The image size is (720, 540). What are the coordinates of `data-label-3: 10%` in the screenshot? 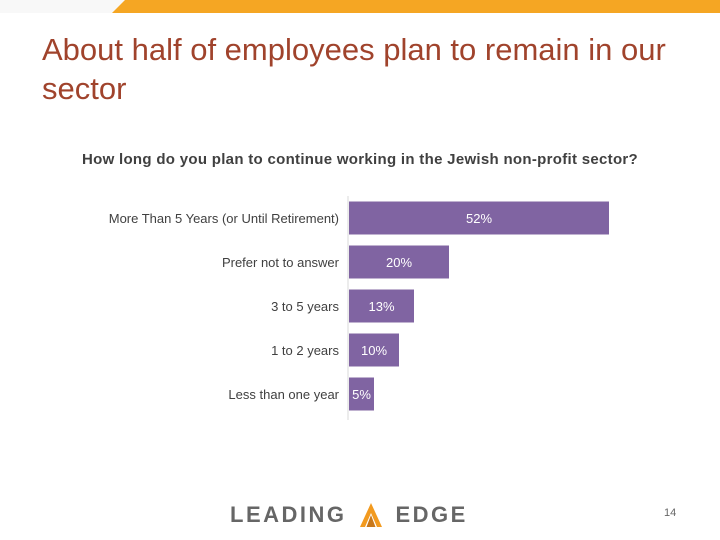 It's located at (374, 350).